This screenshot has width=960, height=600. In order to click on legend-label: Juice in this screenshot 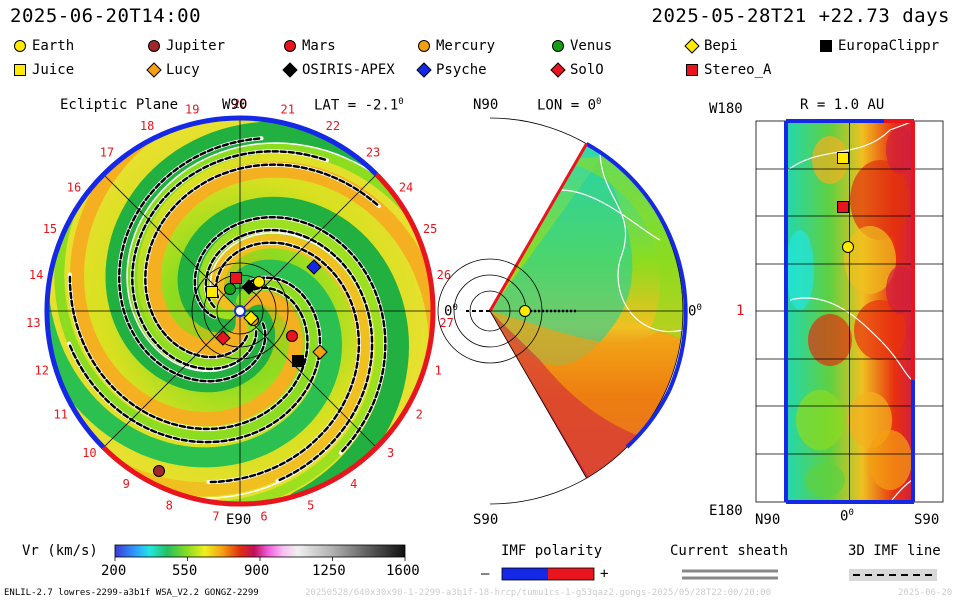, I will do `click(53, 70)`.